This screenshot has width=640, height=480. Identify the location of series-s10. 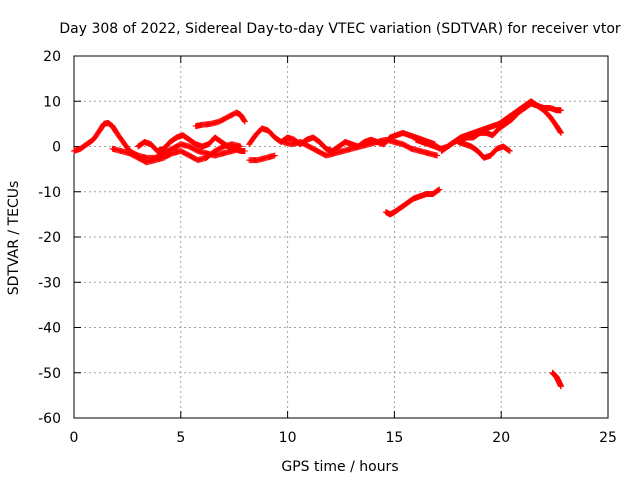
(501, 127).